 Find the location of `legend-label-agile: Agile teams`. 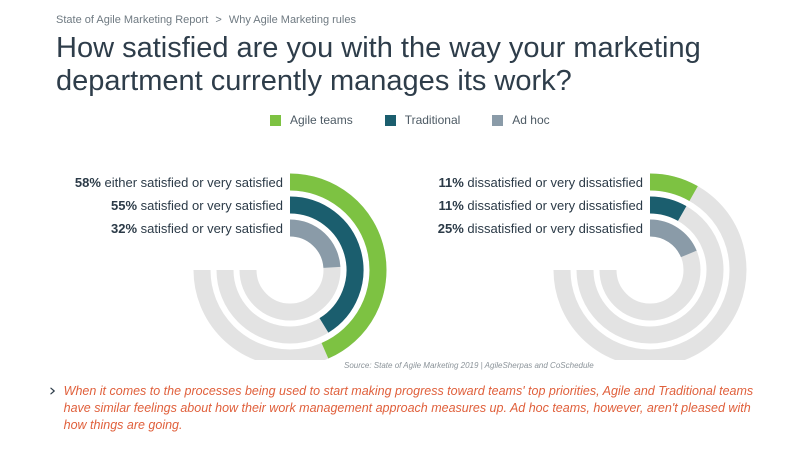

legend-label-agile: Agile teams is located at coordinates (321, 120).